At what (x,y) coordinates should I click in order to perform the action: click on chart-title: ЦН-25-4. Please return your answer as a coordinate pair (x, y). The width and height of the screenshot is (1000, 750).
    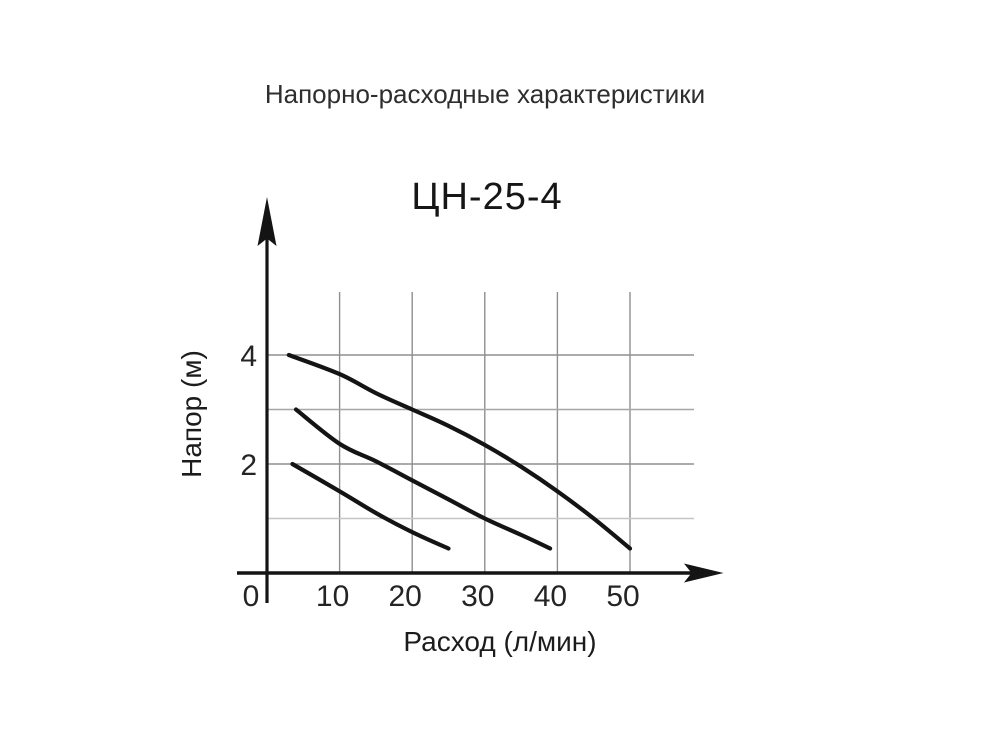
    Looking at the image, I should click on (486, 197).